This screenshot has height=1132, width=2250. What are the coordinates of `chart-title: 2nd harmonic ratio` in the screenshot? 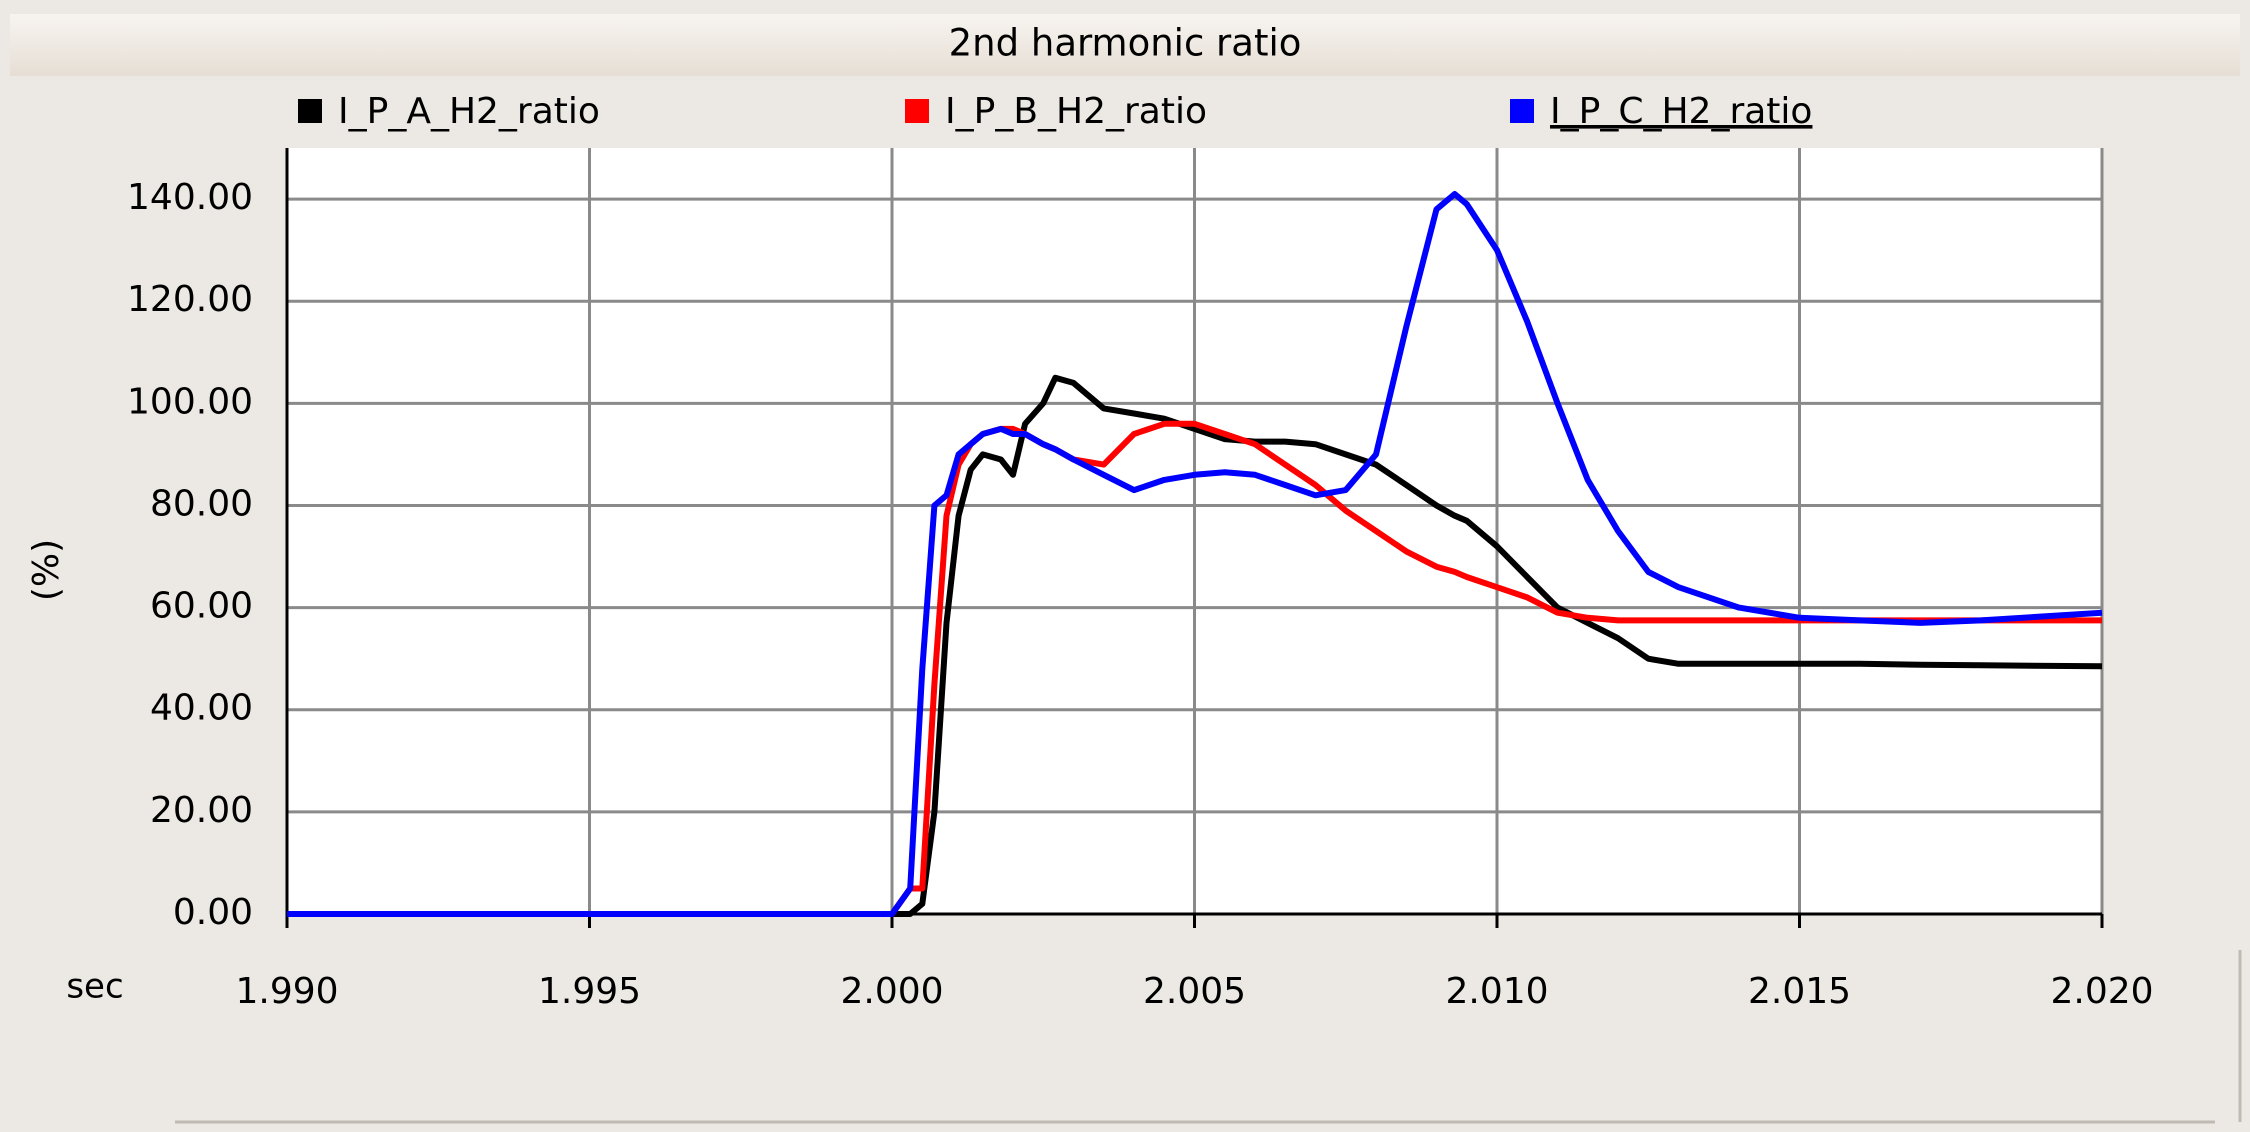 It's located at (1125, 43).